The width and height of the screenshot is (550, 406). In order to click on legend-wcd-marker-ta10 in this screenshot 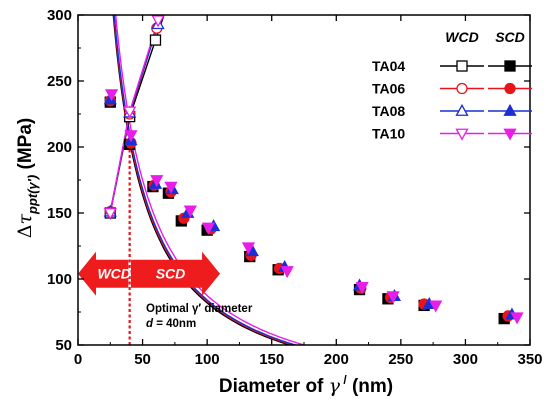, I will do `click(462, 134)`.